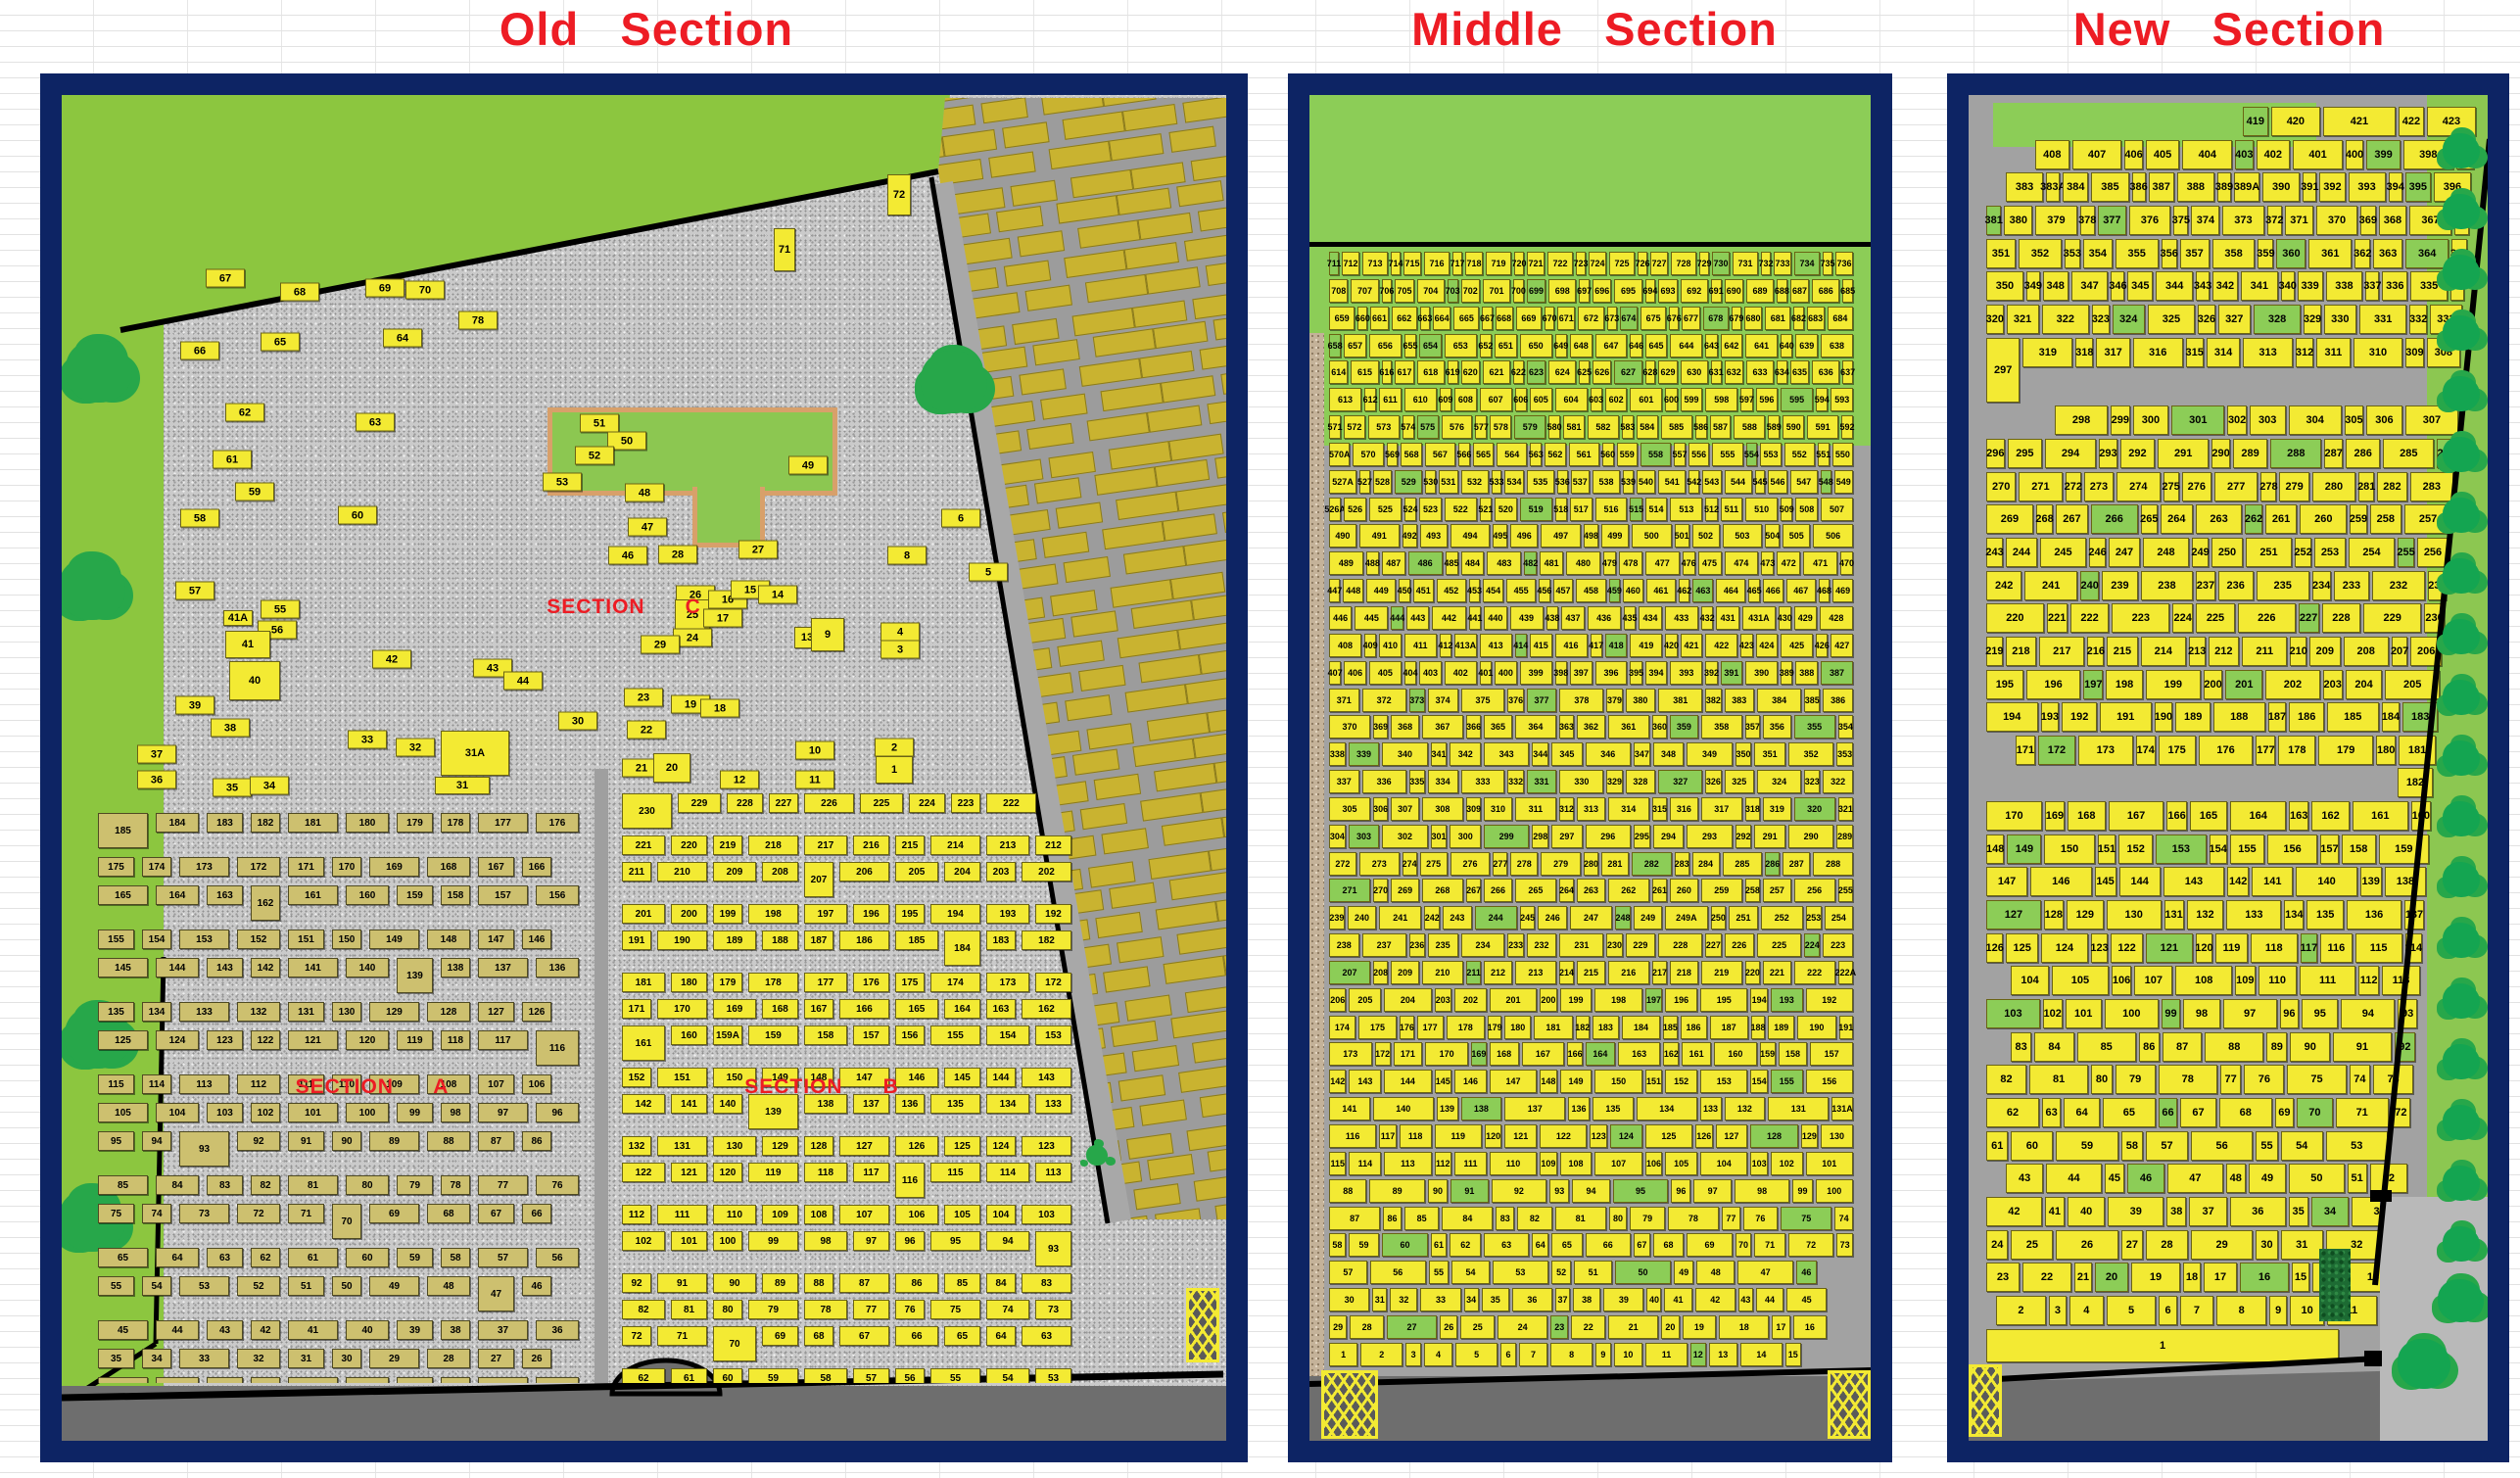 This screenshot has width=2520, height=1478. What do you see at coordinates (2395, 187) in the screenshot?
I see `plot-box: 394` at bounding box center [2395, 187].